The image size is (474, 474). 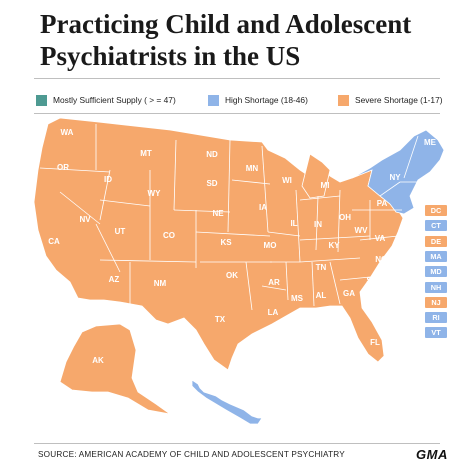 What do you see at coordinates (120, 231) in the screenshot?
I see `state-label-ut: UT` at bounding box center [120, 231].